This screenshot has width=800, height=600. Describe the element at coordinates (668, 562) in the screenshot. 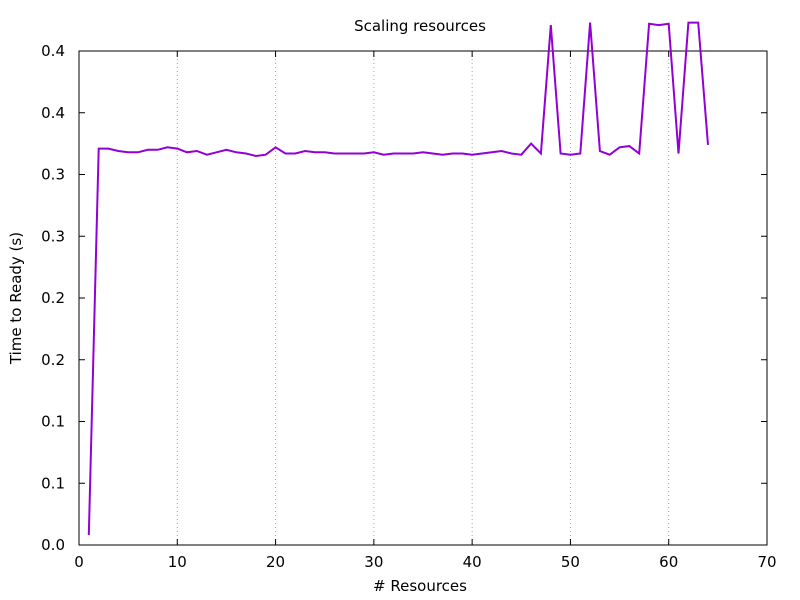

I see `x-tick-label: 60` at that location.